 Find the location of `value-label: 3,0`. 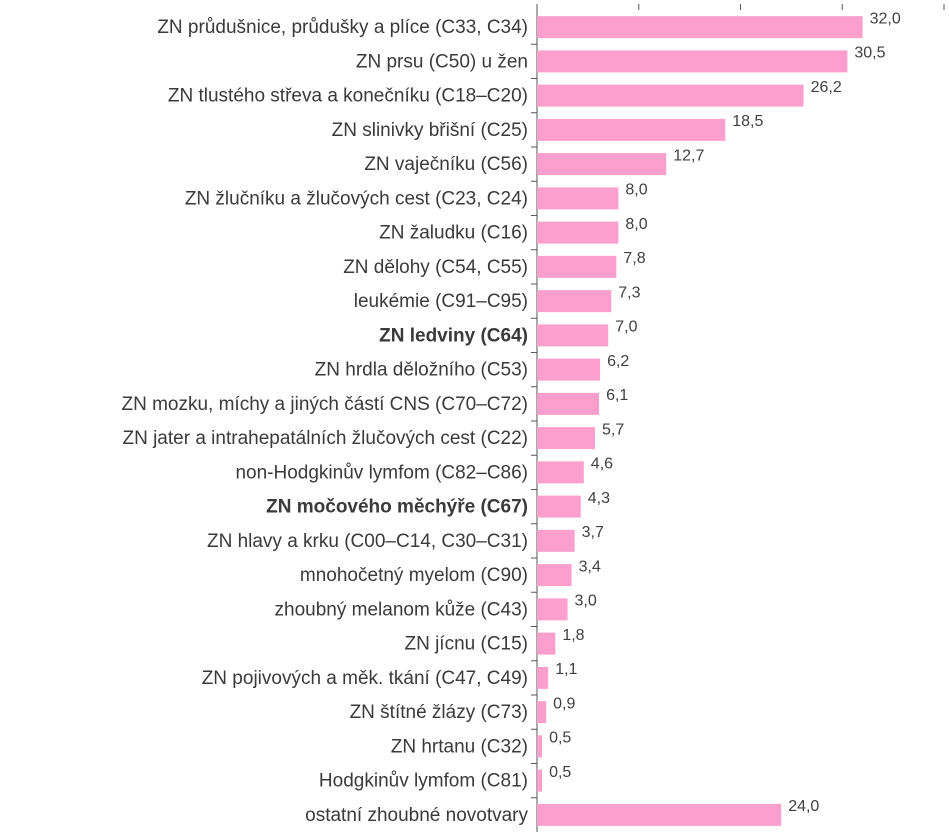

value-label: 3,0 is located at coordinates (586, 601).